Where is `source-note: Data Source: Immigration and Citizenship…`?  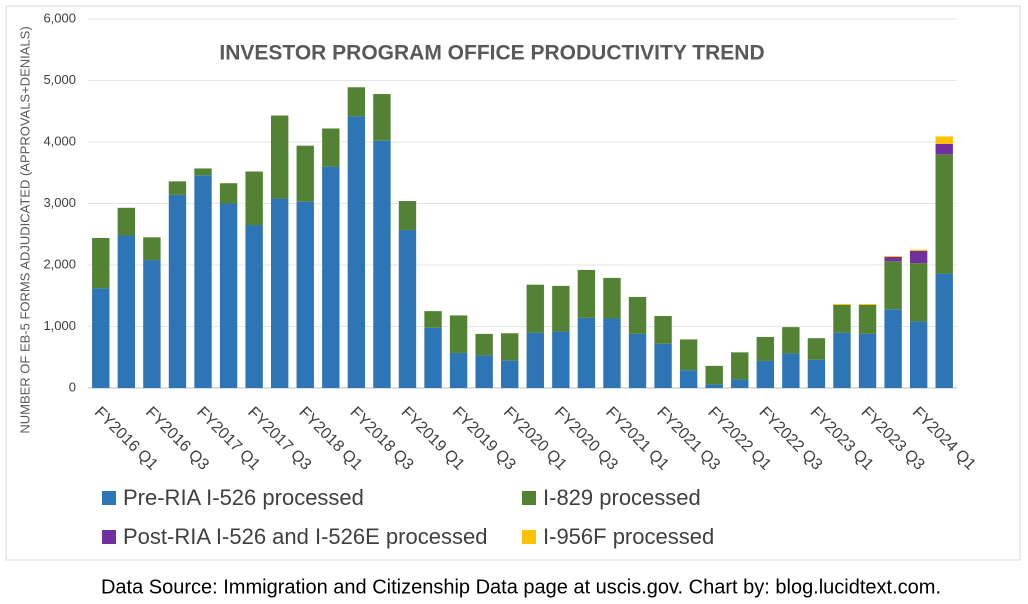
source-note: Data Source: Immigration and Citizenship… is located at coordinates (521, 587).